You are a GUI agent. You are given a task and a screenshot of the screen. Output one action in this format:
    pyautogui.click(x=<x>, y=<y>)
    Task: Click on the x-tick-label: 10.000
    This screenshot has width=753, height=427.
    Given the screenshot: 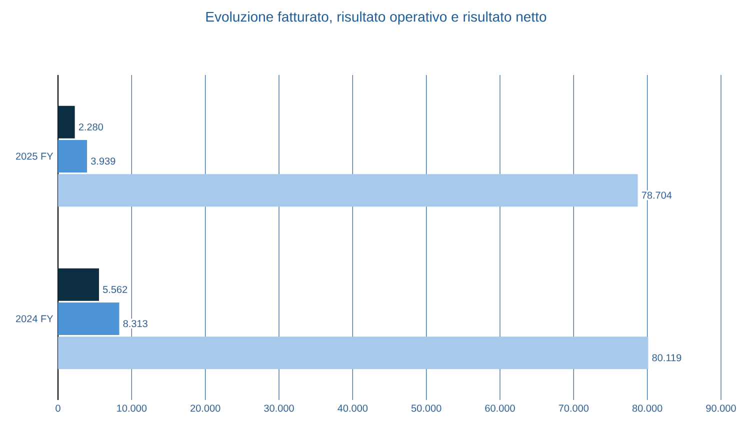 What is the action you would take?
    pyautogui.click(x=132, y=408)
    